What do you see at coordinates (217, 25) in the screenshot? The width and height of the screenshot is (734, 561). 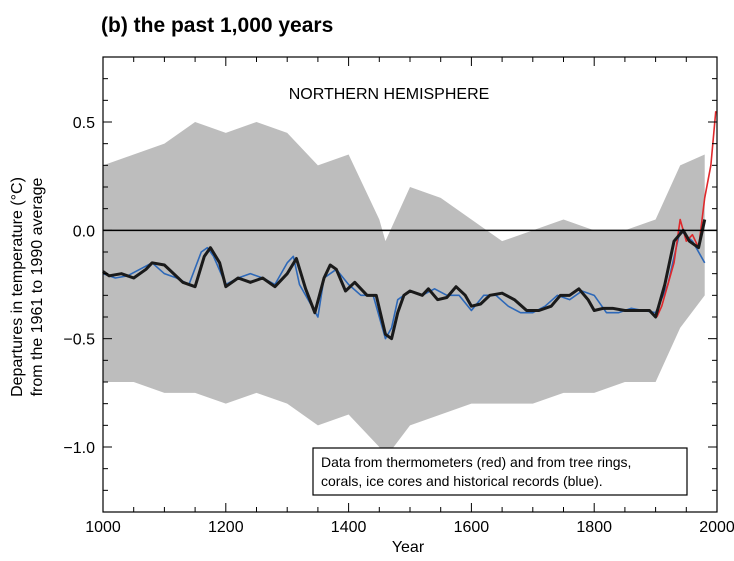 I see `chart-title: (b) the past 1,000 years` at bounding box center [217, 25].